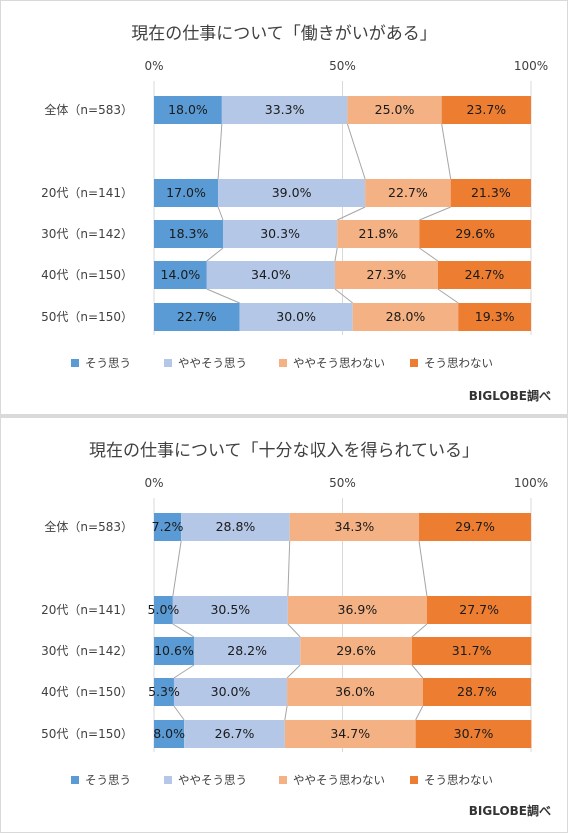  I want to click on legend-item: ややそう思う, so click(205, 780).